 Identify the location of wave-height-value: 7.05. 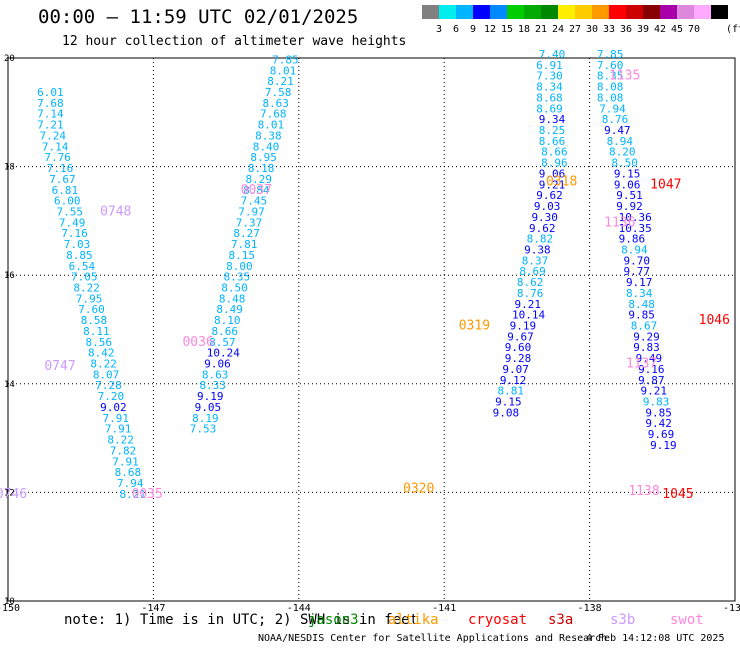
(84, 277).